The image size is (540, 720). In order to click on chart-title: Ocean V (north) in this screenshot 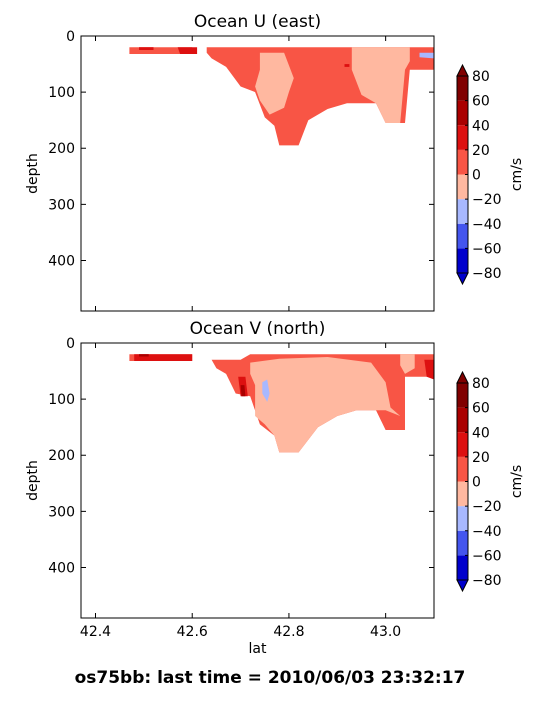, I will do `click(258, 329)`.